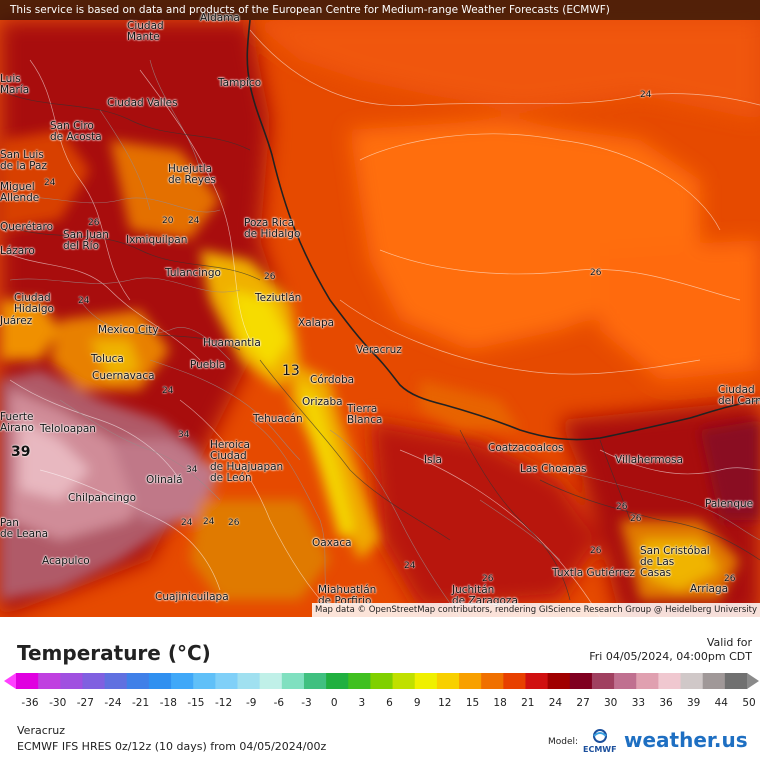 This screenshot has width=760, height=760. Describe the element at coordinates (23, 160) in the screenshot. I see `city-label: San Luis de la Paz` at that location.